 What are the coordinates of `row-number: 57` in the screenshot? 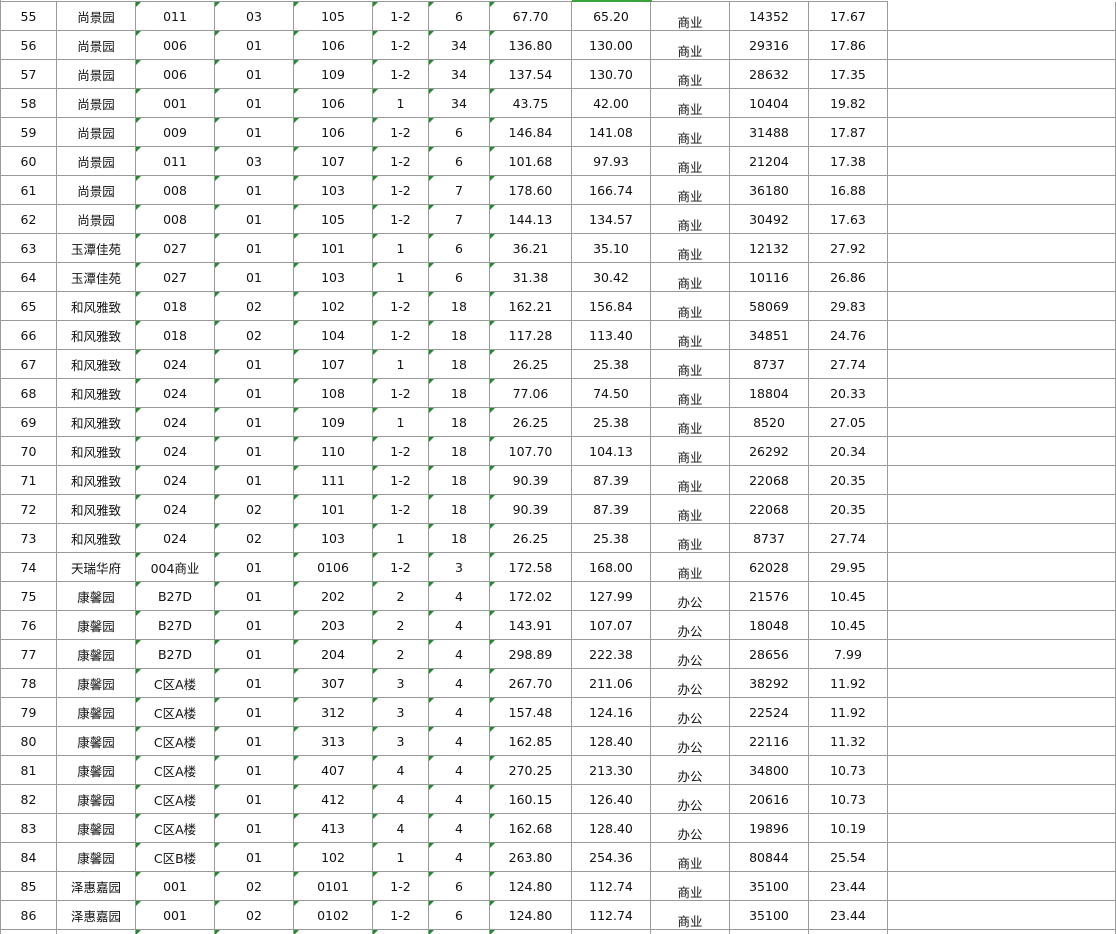 It's located at (29, 74).